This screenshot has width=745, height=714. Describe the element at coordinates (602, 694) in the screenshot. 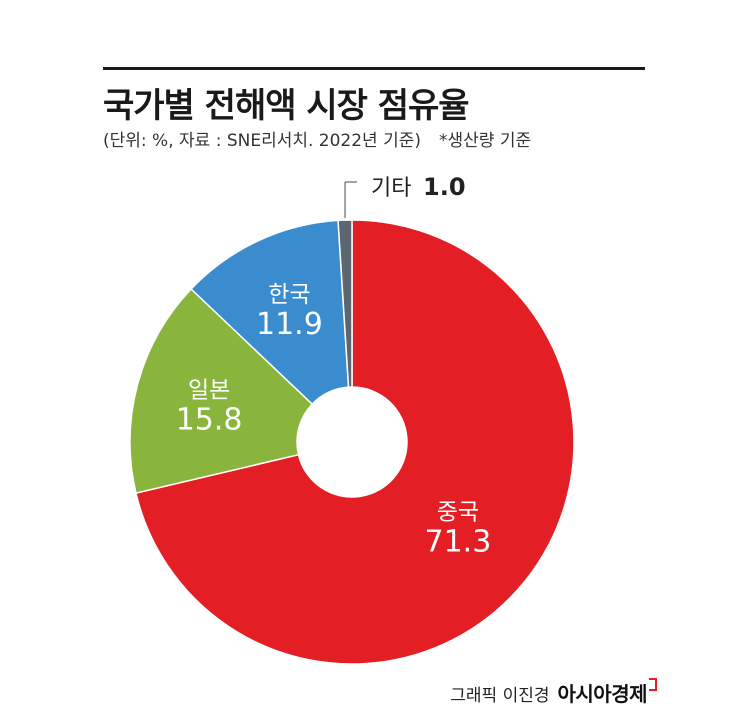

I see `brand-logo: 아시아경제` at that location.